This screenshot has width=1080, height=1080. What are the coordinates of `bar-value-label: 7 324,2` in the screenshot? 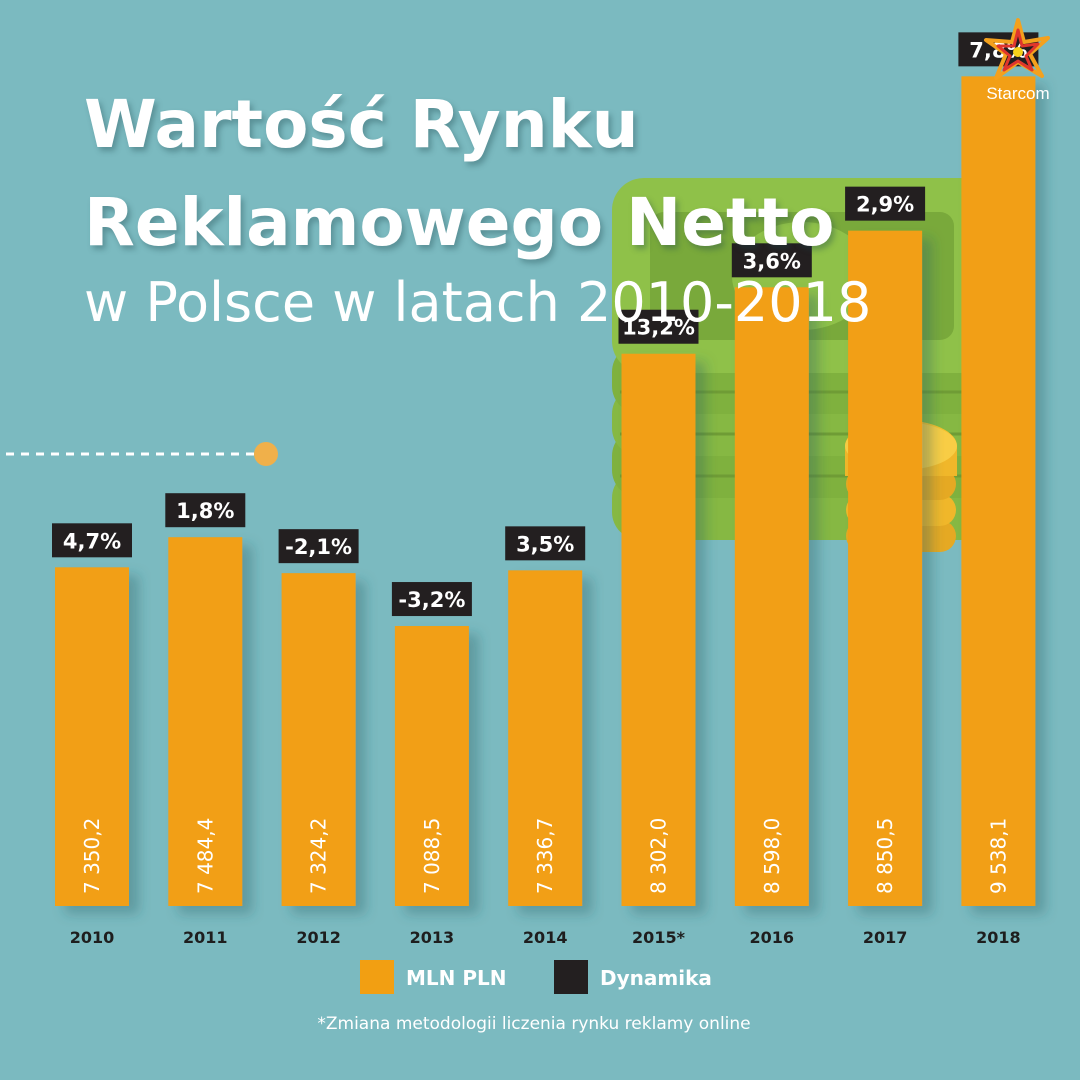 It's located at (319, 856).